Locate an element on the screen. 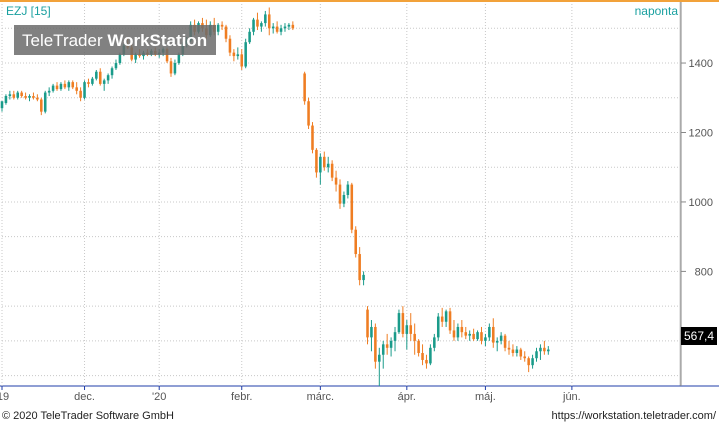 This screenshot has height=425, width=719. interval-label: naponta is located at coordinates (657, 11).